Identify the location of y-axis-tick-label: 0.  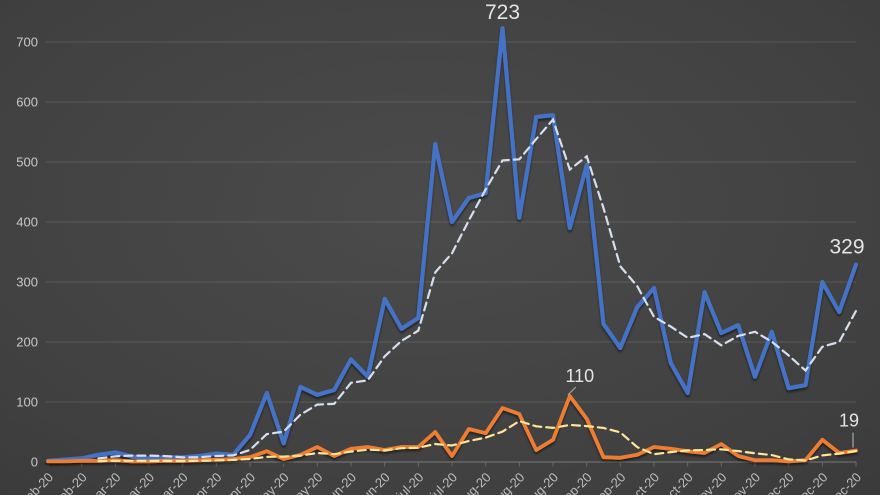
(34, 462).